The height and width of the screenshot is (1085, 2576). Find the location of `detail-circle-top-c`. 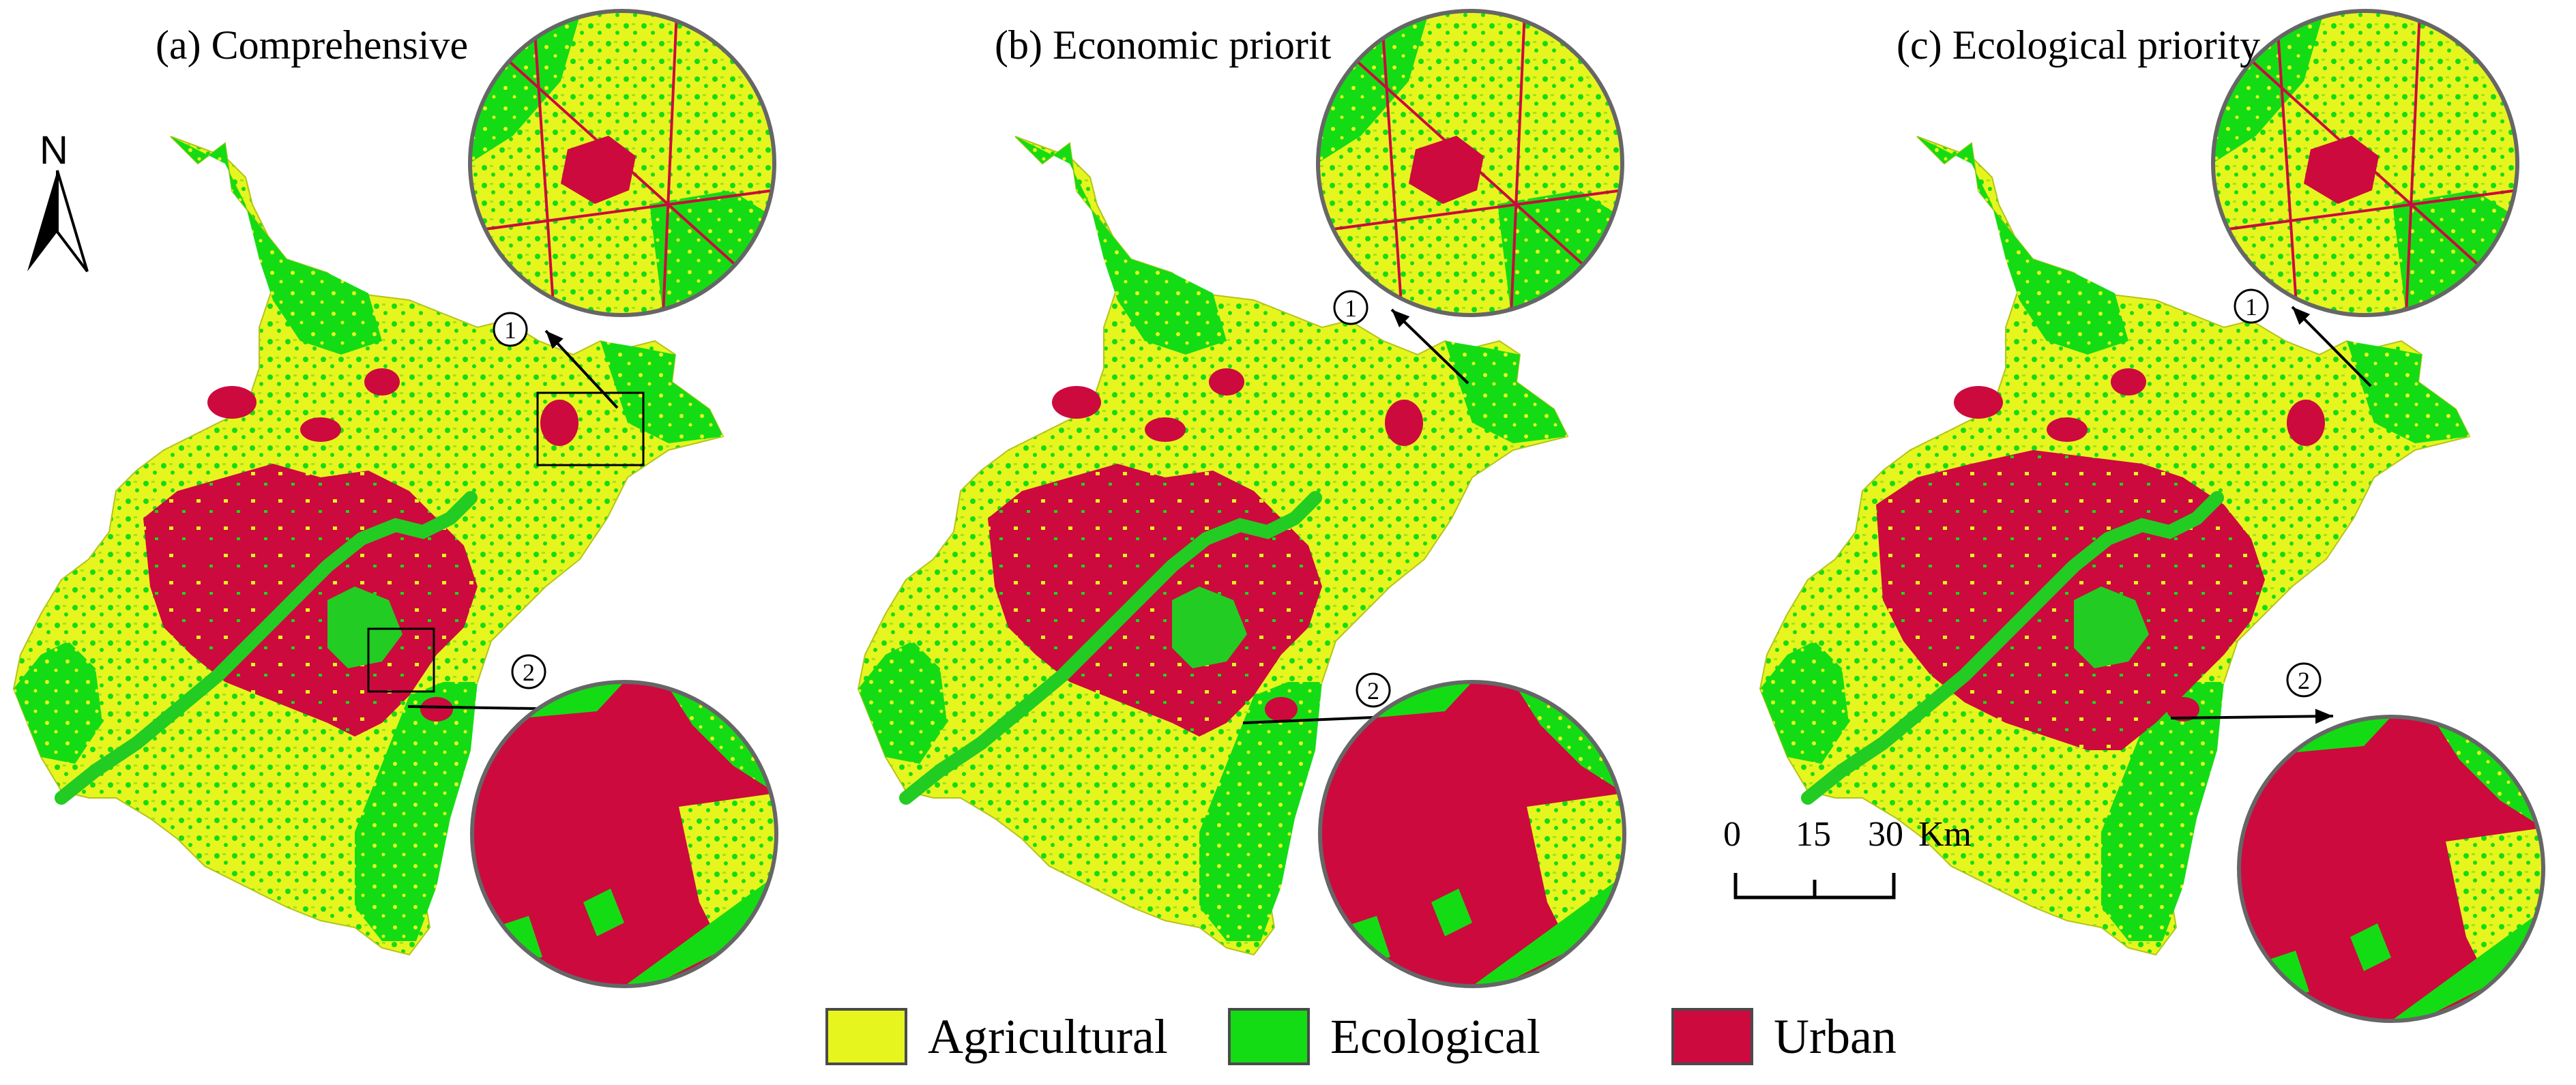

detail-circle-top-c is located at coordinates (2365, 163).